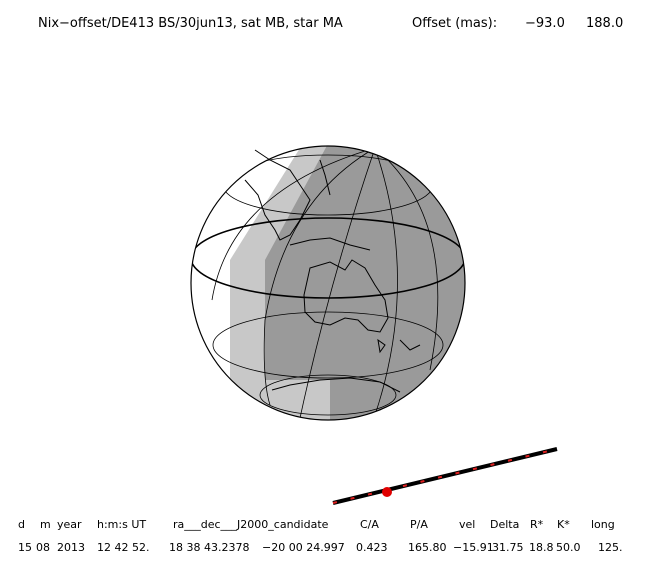 The height and width of the screenshot is (568, 646). Describe the element at coordinates (541, 547) in the screenshot. I see `column-value: 18.8` at that location.